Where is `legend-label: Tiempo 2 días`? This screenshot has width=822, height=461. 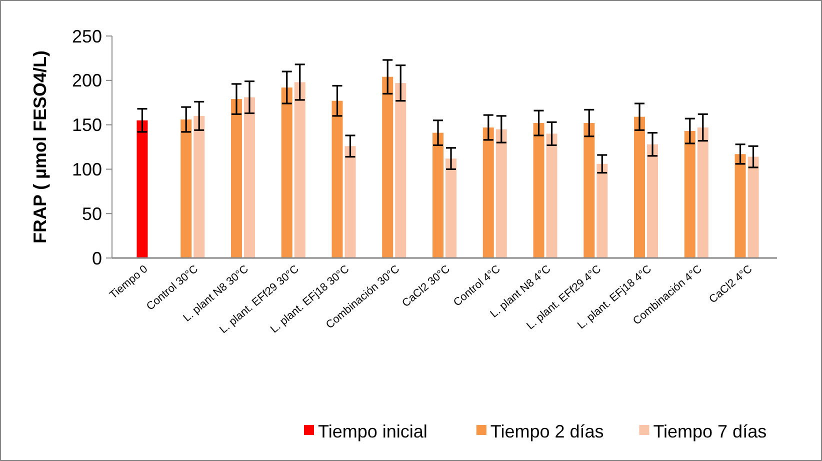 legend-label: Tiempo 2 días is located at coordinates (547, 431).